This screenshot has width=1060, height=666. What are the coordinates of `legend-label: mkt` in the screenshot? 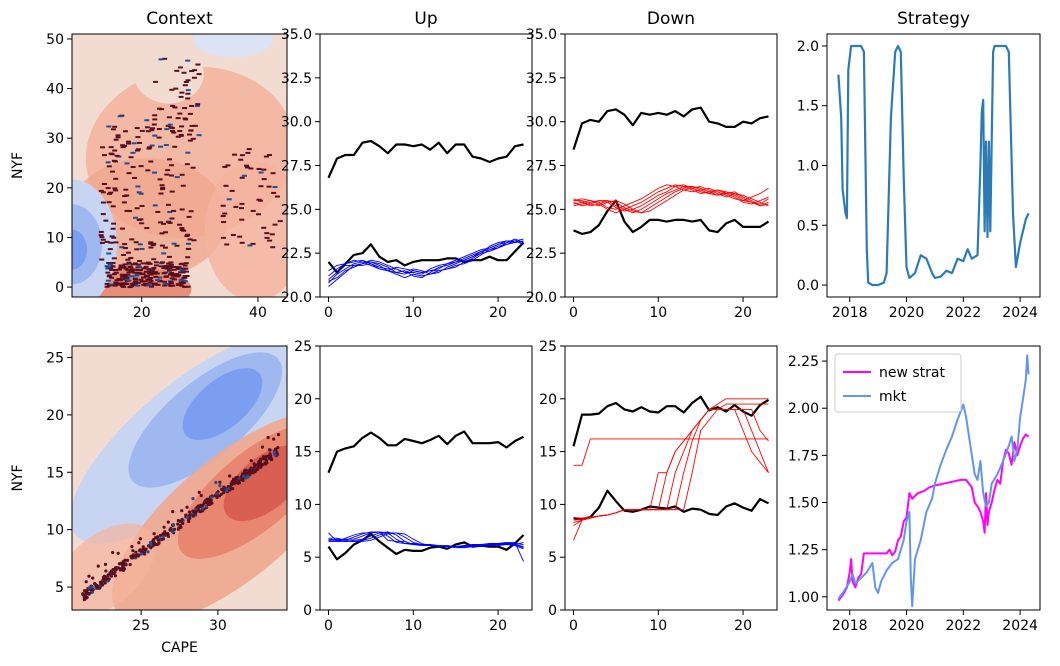 It's located at (893, 397).